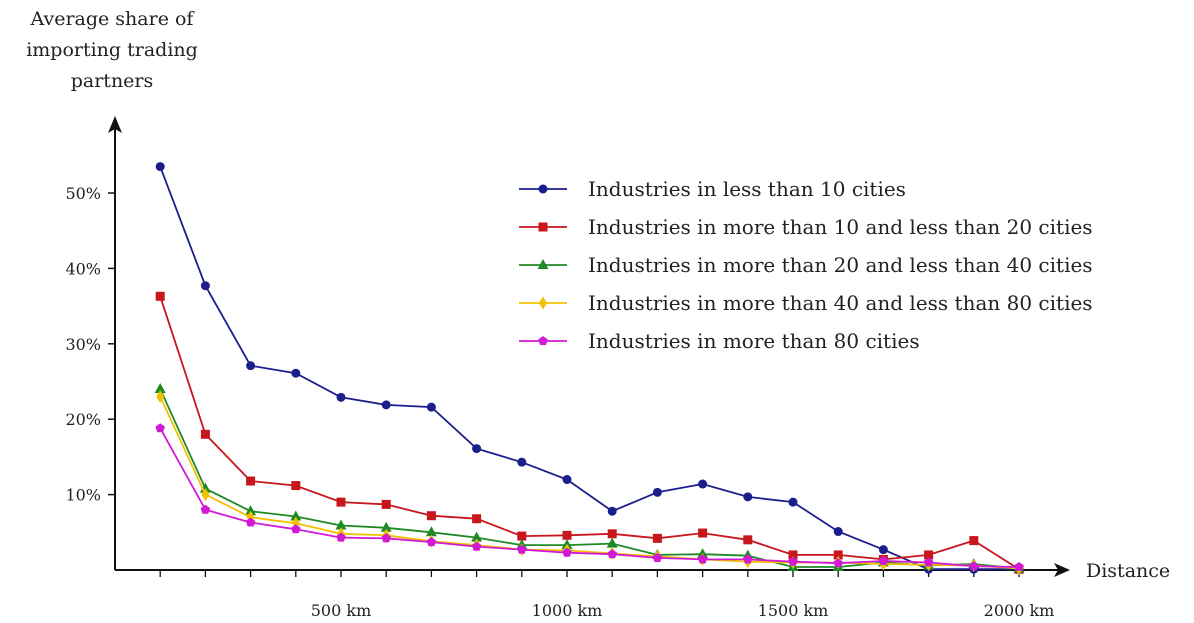 The image size is (1194, 623). What do you see at coordinates (113, 19) in the screenshot?
I see `y-axis-title-line-1: Average share of` at bounding box center [113, 19].